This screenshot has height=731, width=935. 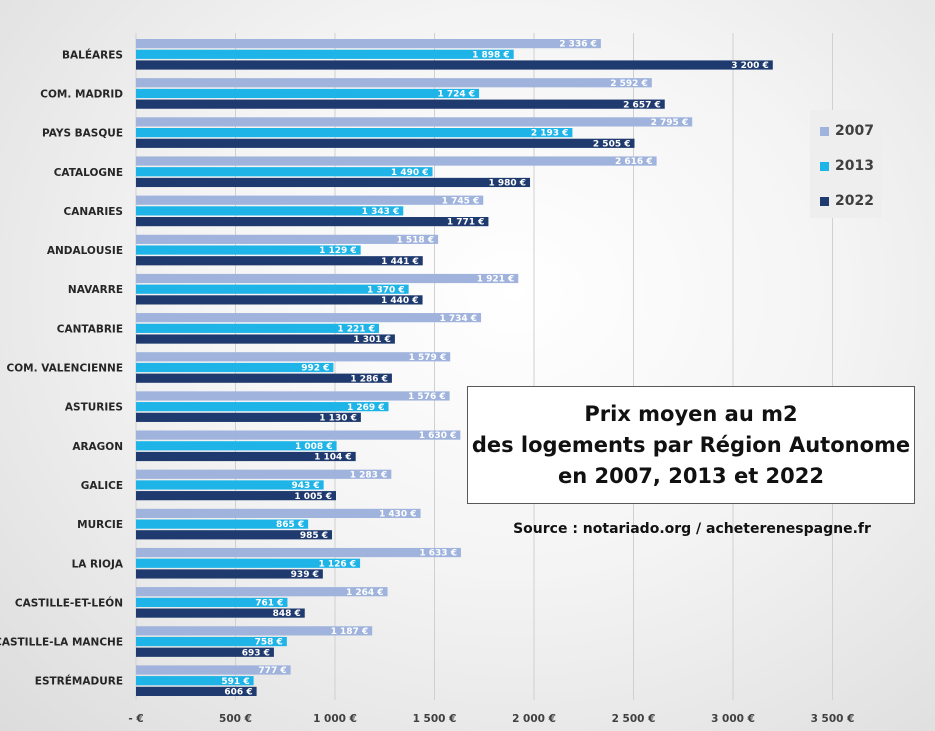 What do you see at coordinates (847, 201) in the screenshot?
I see `legend-item-2022: 2022` at bounding box center [847, 201].